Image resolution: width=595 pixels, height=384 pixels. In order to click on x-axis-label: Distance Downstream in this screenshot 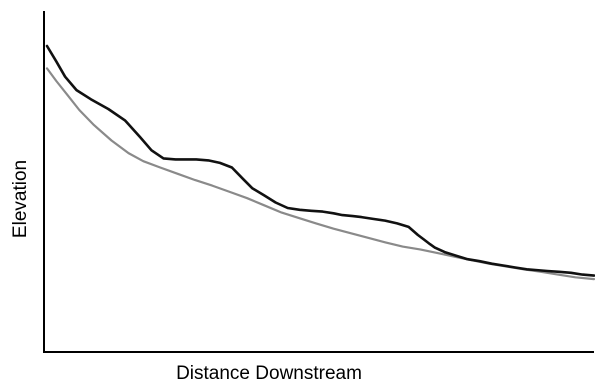, I will do `click(269, 373)`.